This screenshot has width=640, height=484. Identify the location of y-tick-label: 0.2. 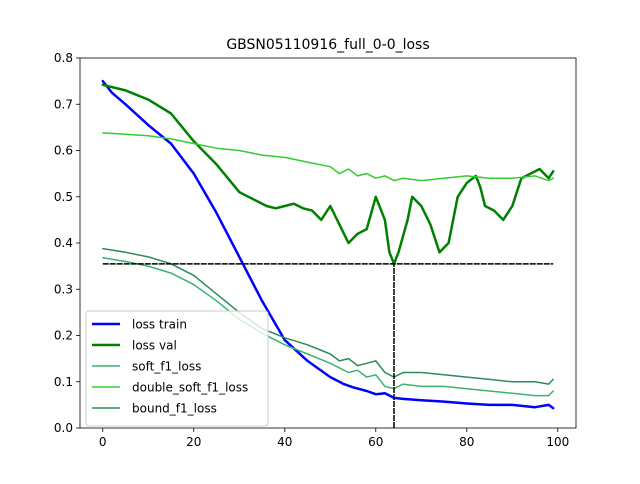
(63, 336).